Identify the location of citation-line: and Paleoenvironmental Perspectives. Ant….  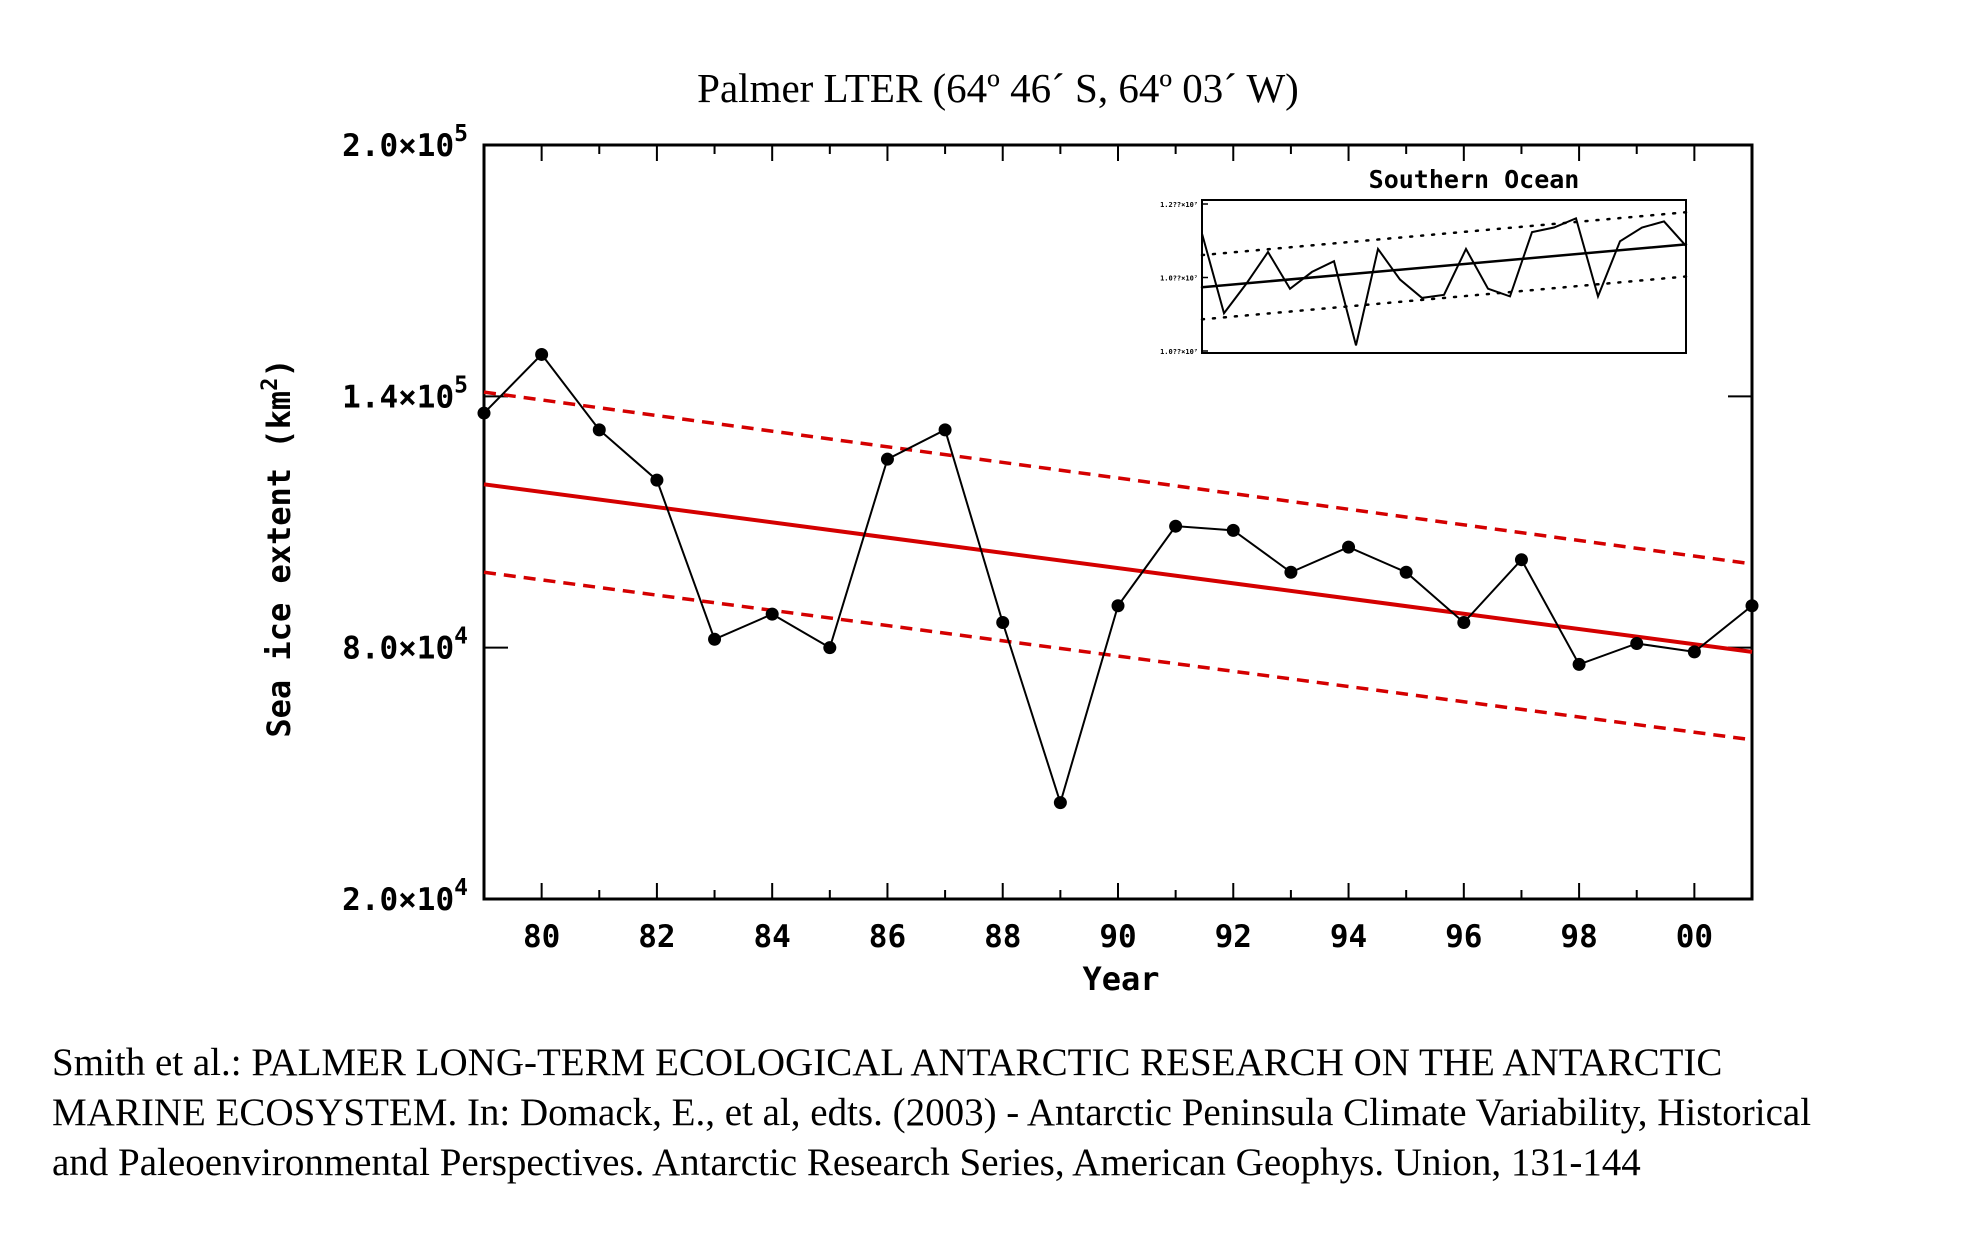
(846, 1162).